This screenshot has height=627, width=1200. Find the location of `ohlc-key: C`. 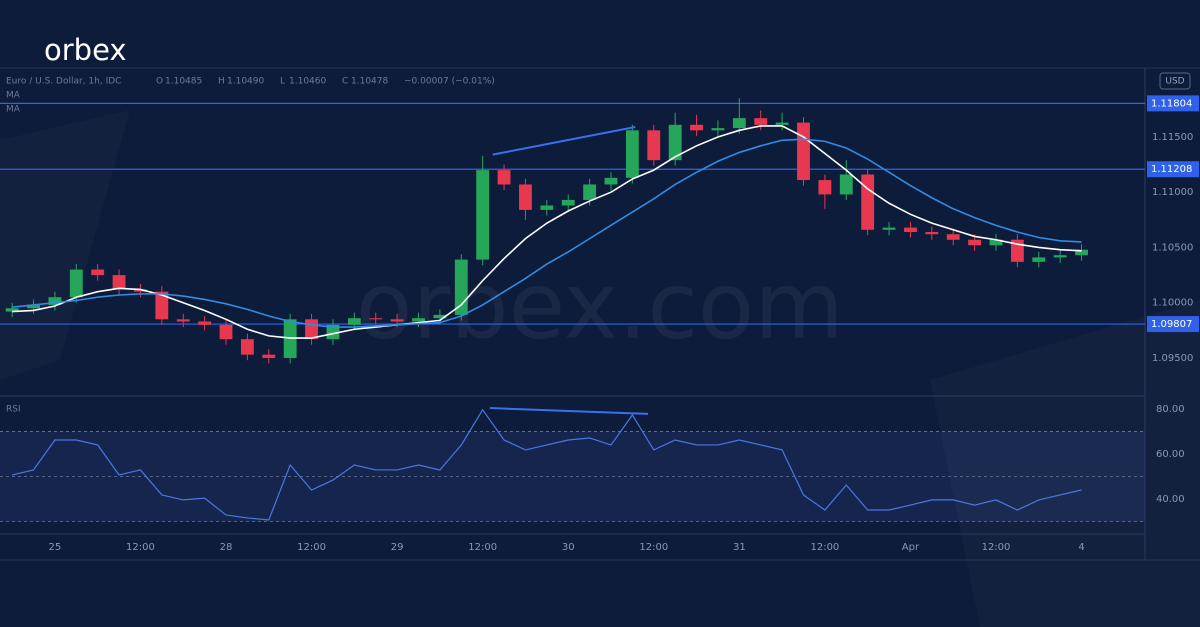

ohlc-key: C is located at coordinates (345, 82).